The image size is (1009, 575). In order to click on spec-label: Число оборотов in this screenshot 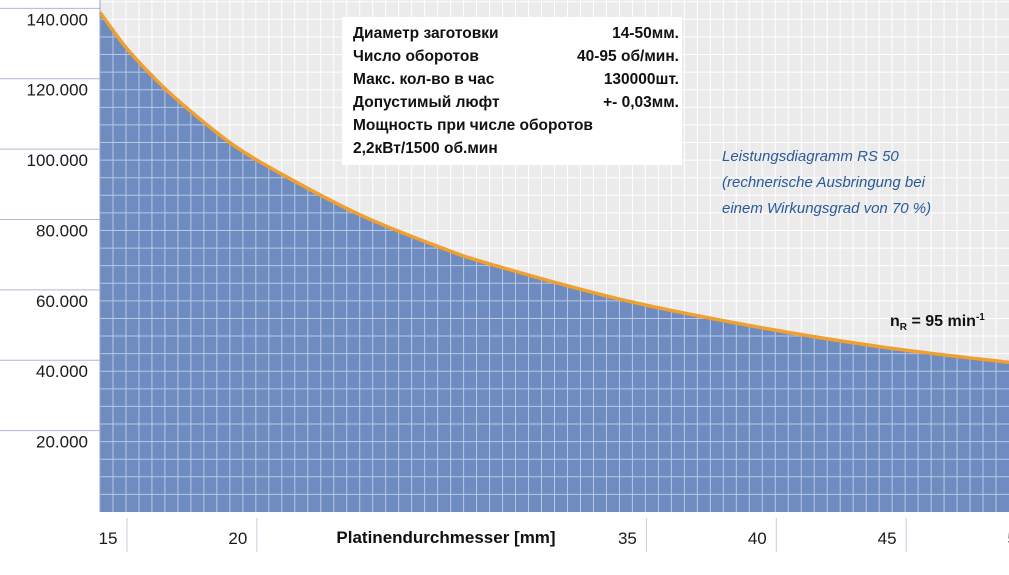, I will do `click(416, 56)`.